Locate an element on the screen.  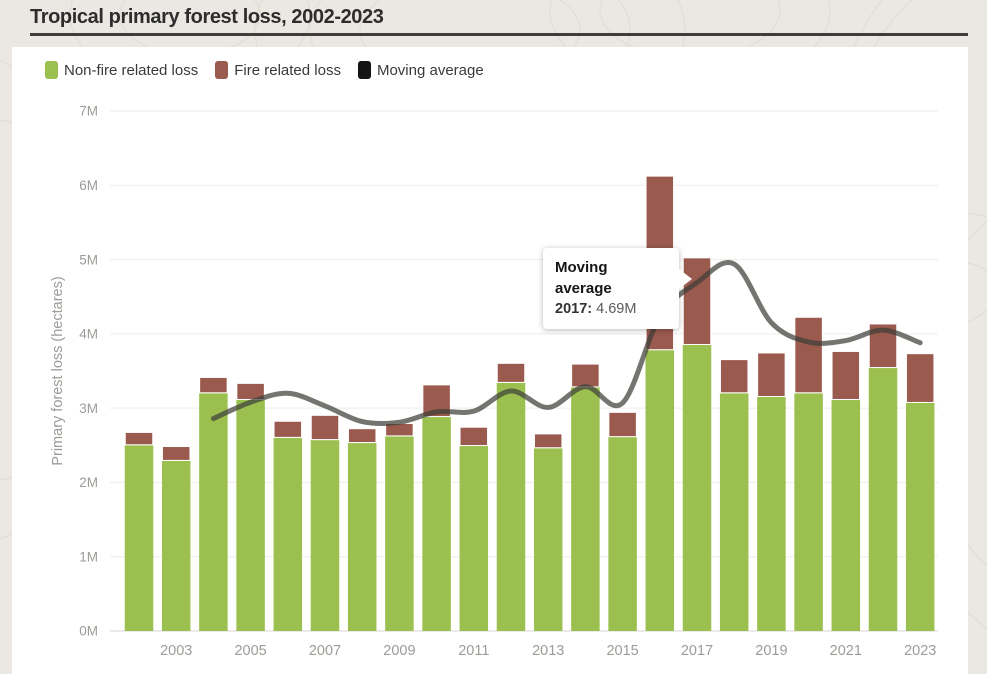
legend-label-fire: Fire related loss is located at coordinates (287, 70).